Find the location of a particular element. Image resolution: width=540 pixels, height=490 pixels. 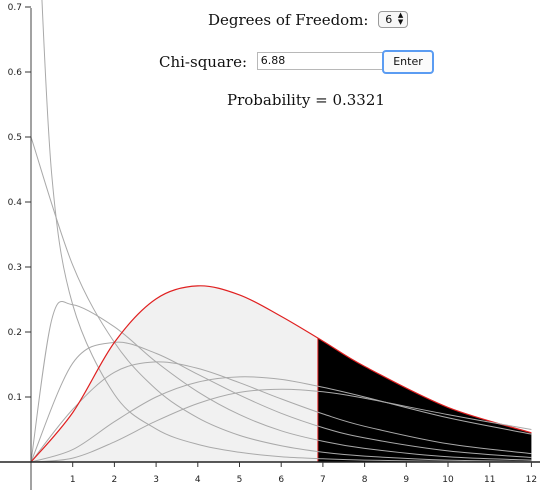

y-tick-label: 0.2 is located at coordinates (15, 333).